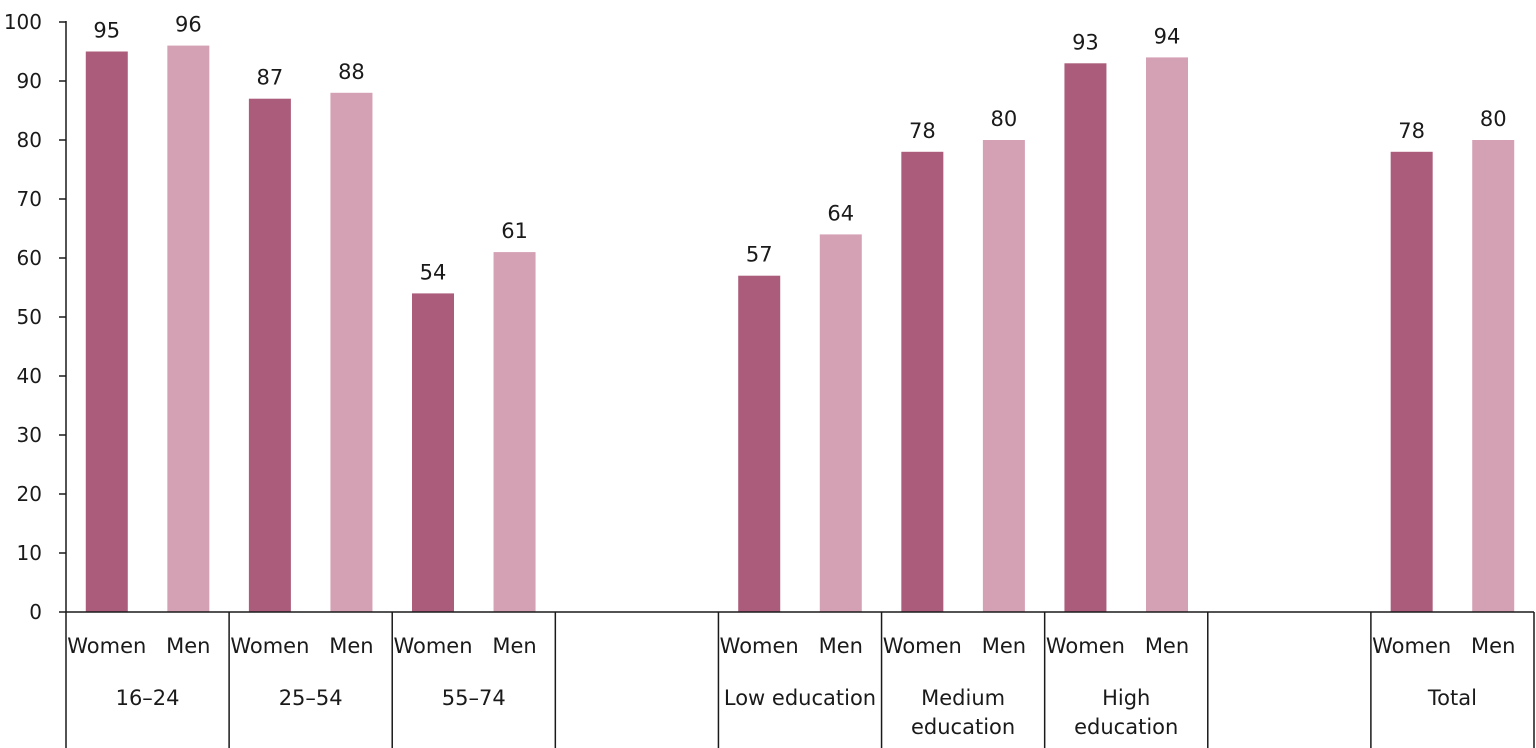 The image size is (1536, 748). I want to click on value-label-high-education-men: 94, so click(1167, 36).